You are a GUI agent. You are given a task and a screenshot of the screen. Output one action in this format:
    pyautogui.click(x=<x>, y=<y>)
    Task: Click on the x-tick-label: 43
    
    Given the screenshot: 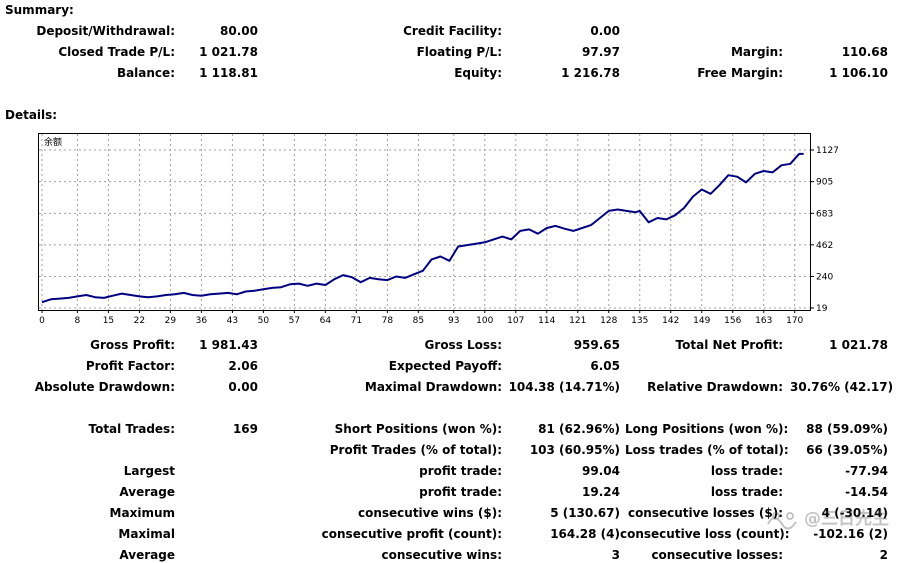 What is the action you would take?
    pyautogui.click(x=232, y=321)
    